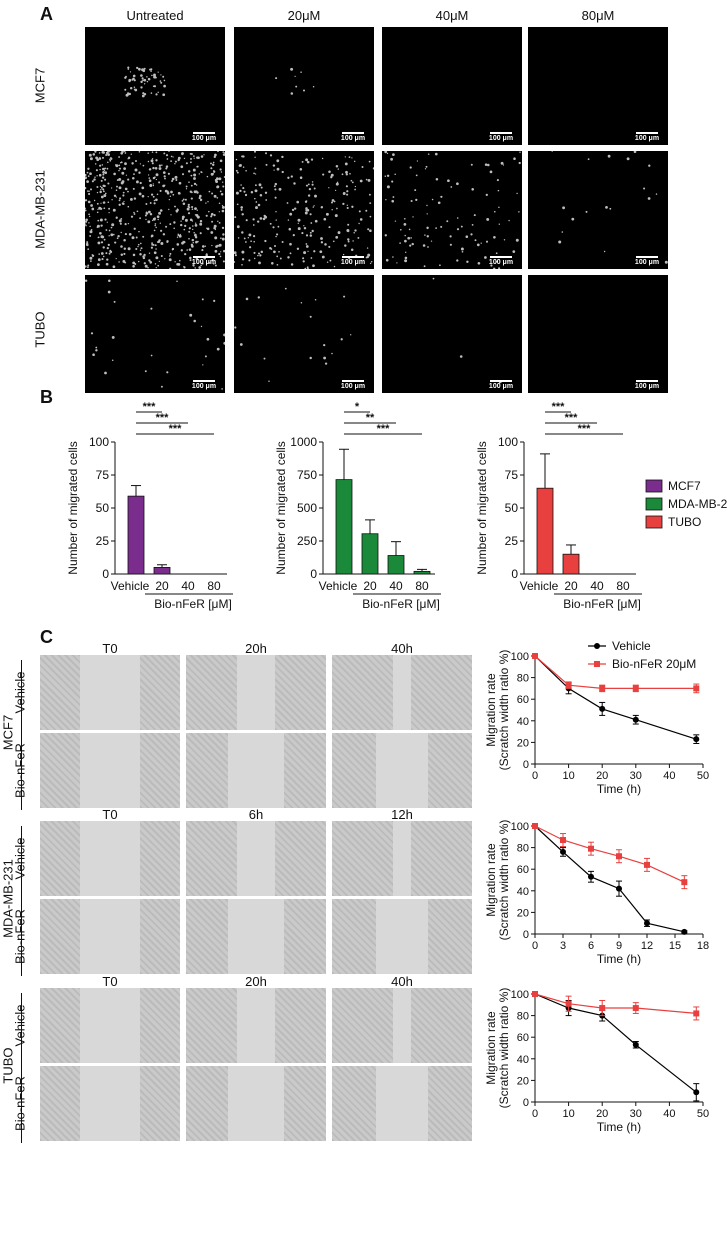 The image size is (727, 1240). Describe the element at coordinates (523, 1017) in the screenshot. I see `y-tick-label: 80` at that location.